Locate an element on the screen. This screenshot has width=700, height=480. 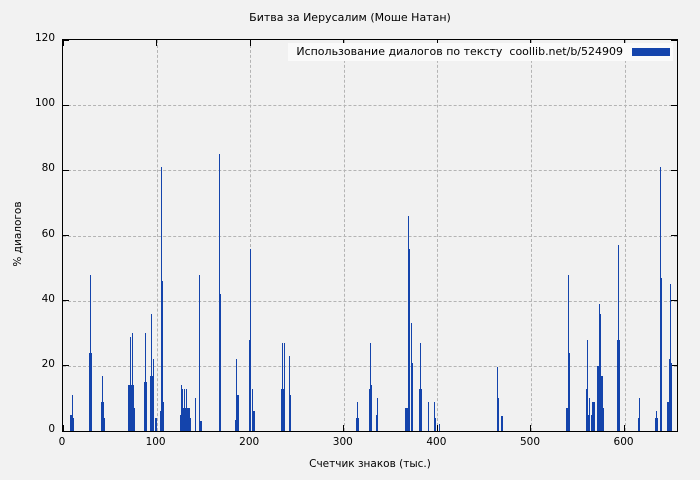
chart-title: Битва за Иерусалим (Моше Натан) is located at coordinates (350, 17).